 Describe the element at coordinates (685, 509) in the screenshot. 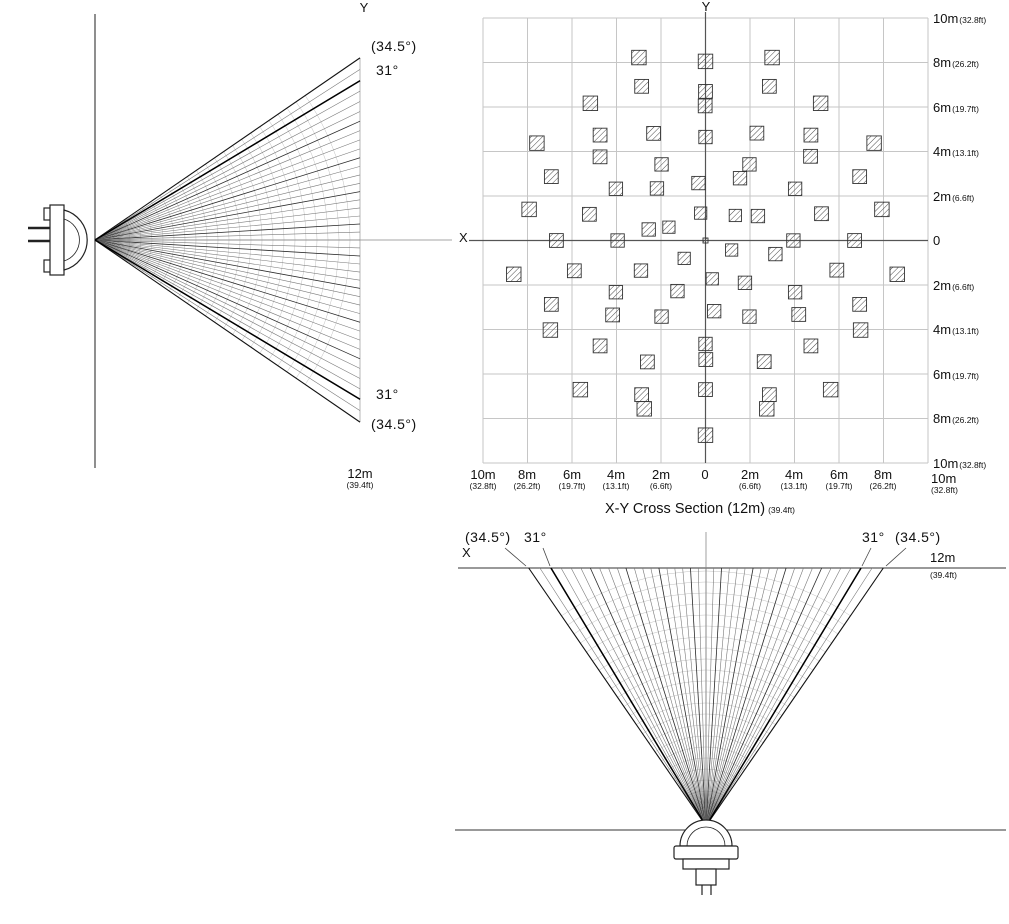

I see `title-text: X-Y Cross Section (12m)` at that location.